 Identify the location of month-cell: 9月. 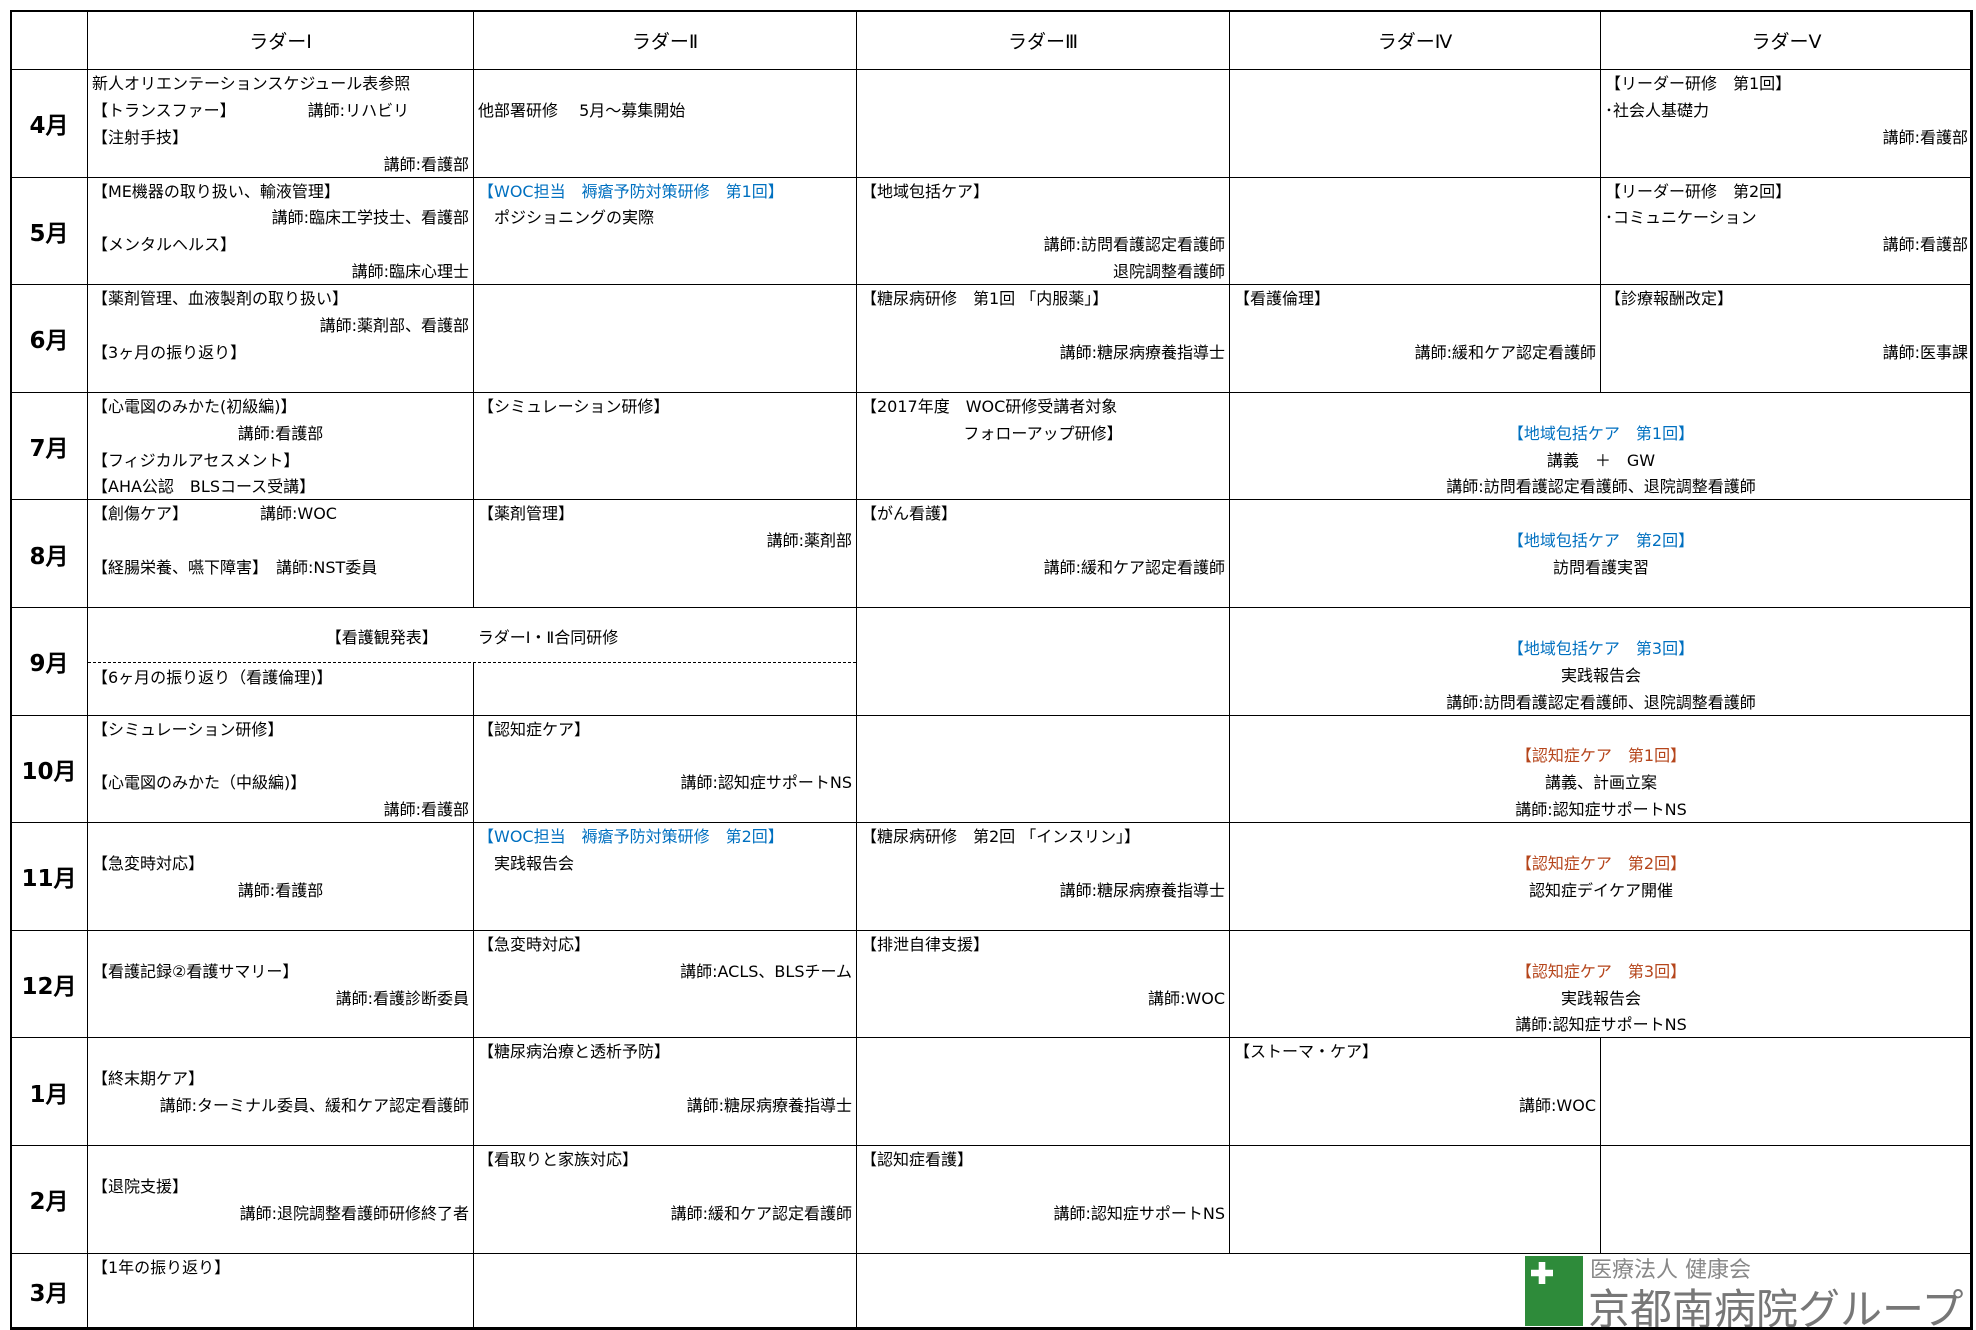
(49, 661).